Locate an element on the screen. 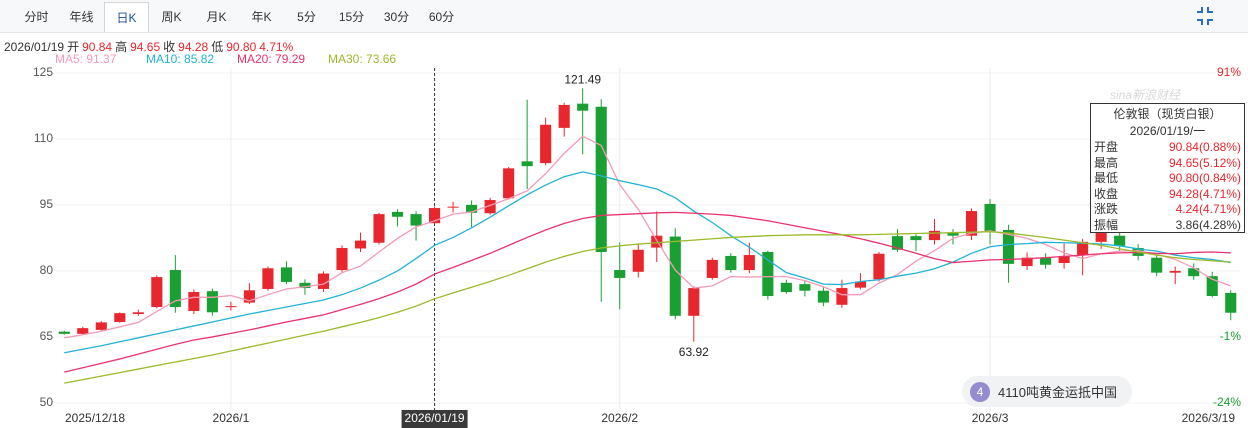  info-label: 开 is located at coordinates (73, 47).